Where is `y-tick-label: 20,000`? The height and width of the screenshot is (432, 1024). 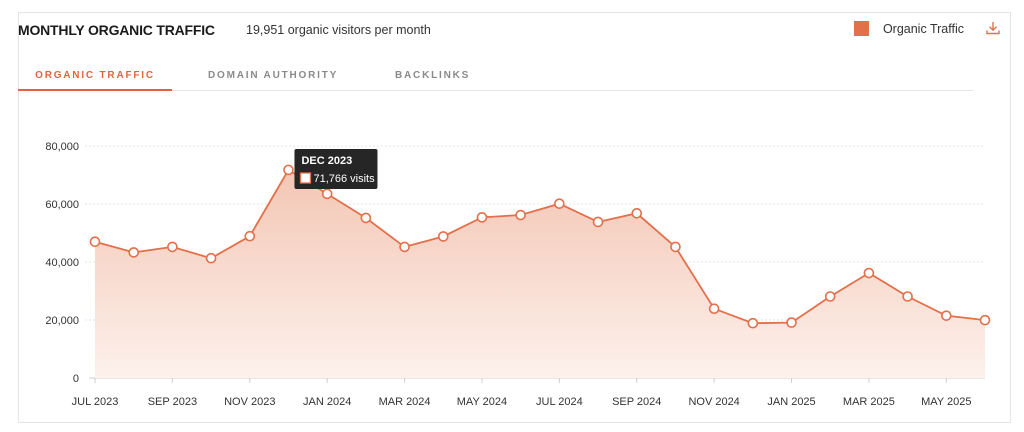 y-tick-label: 20,000 is located at coordinates (62, 321).